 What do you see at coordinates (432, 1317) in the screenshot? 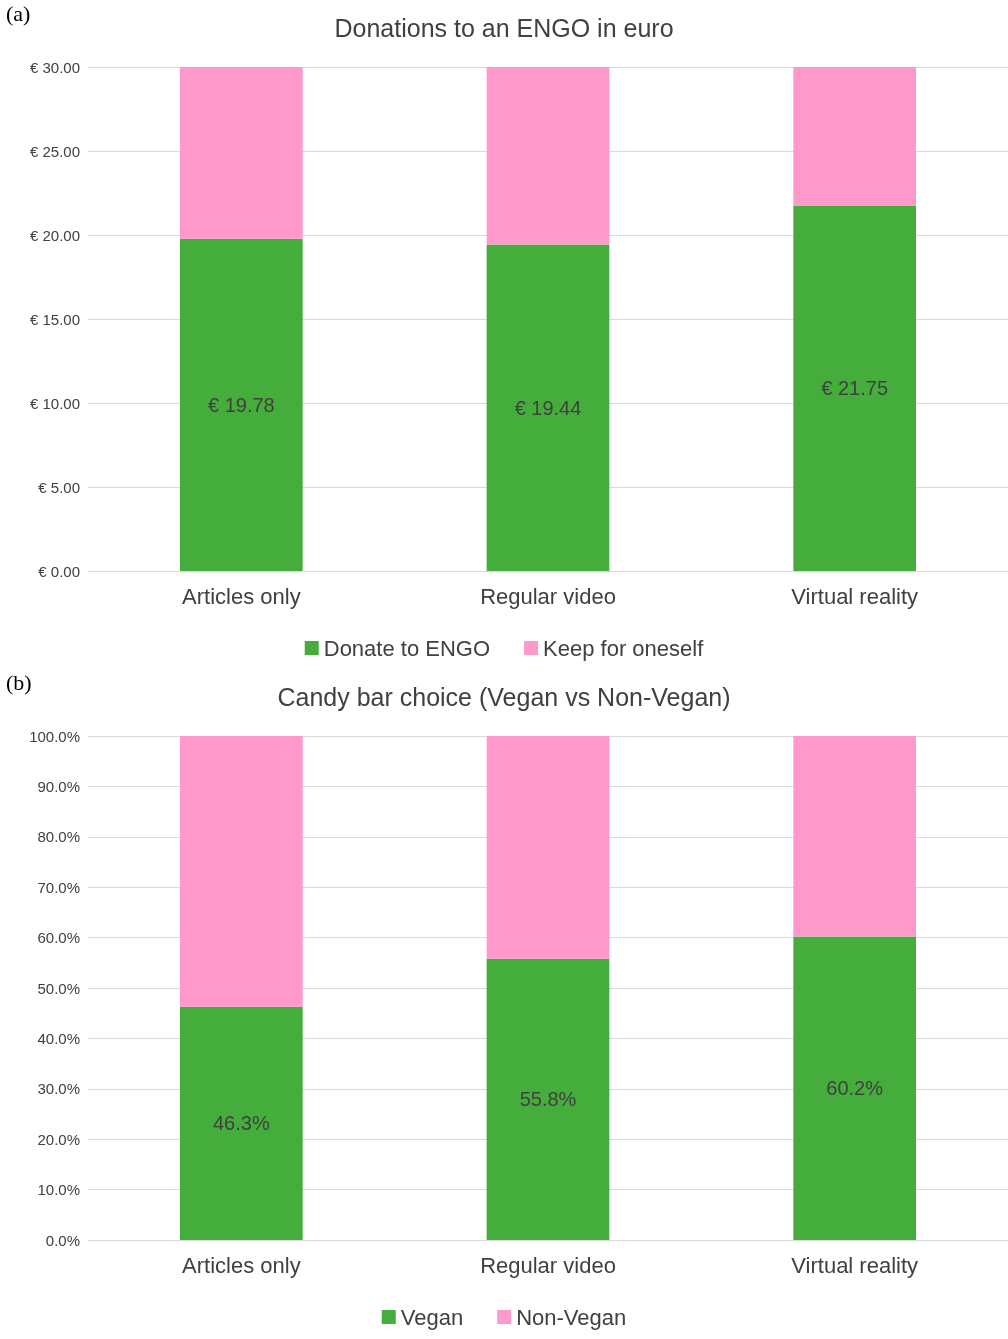
I see `legend-label: Vegan` at bounding box center [432, 1317].